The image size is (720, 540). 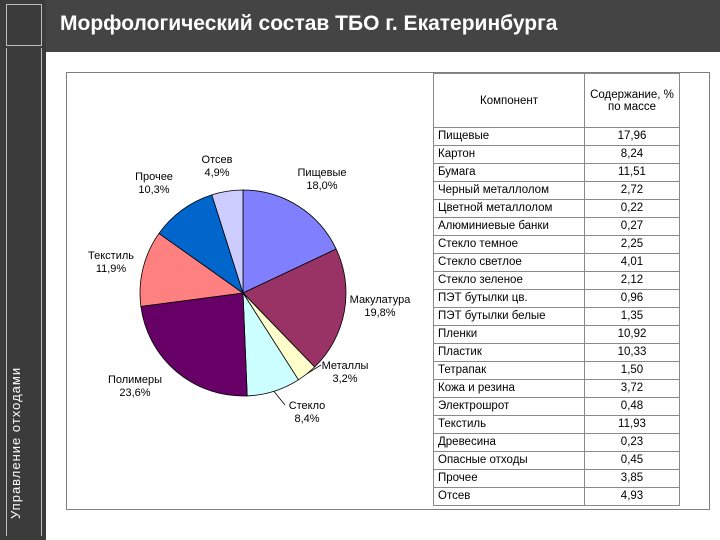 What do you see at coordinates (509, 478) in the screenshot?
I see `table-cell-component: Прочее` at bounding box center [509, 478].